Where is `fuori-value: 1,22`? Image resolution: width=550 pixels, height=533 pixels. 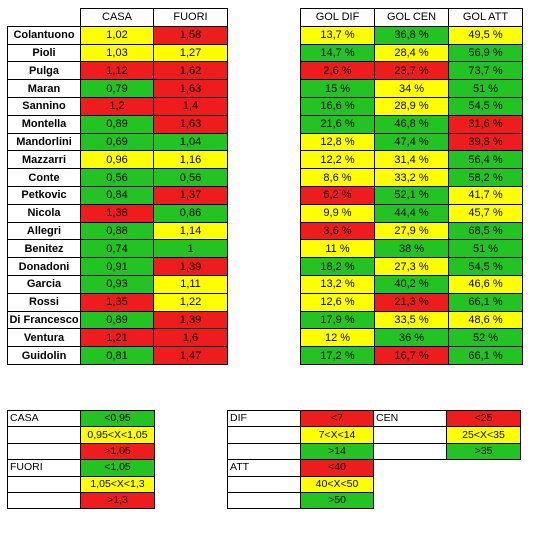
fuori-value: 1,22 is located at coordinates (190, 302).